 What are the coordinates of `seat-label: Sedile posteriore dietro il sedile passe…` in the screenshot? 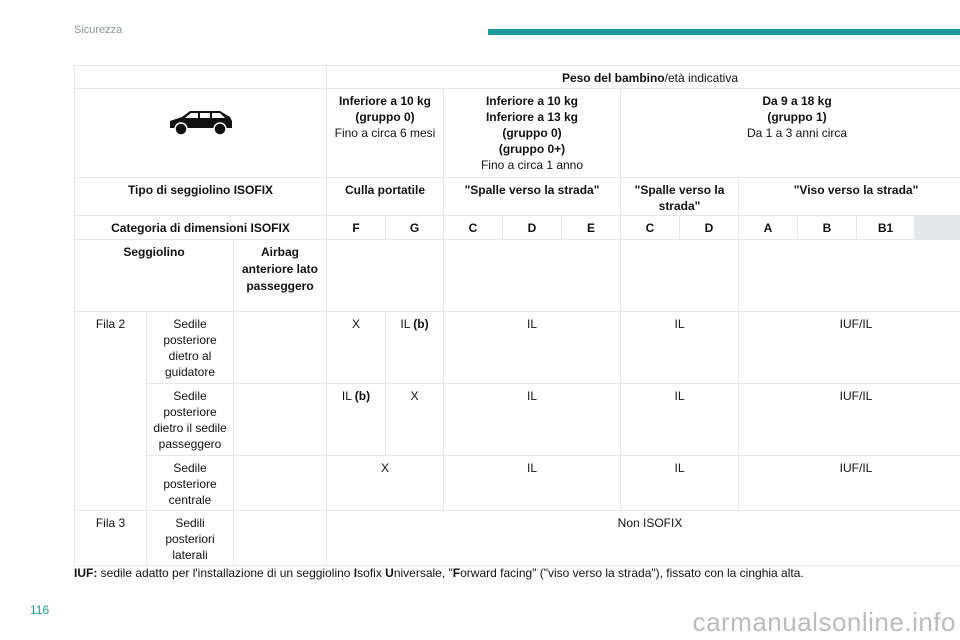 It's located at (190, 419).